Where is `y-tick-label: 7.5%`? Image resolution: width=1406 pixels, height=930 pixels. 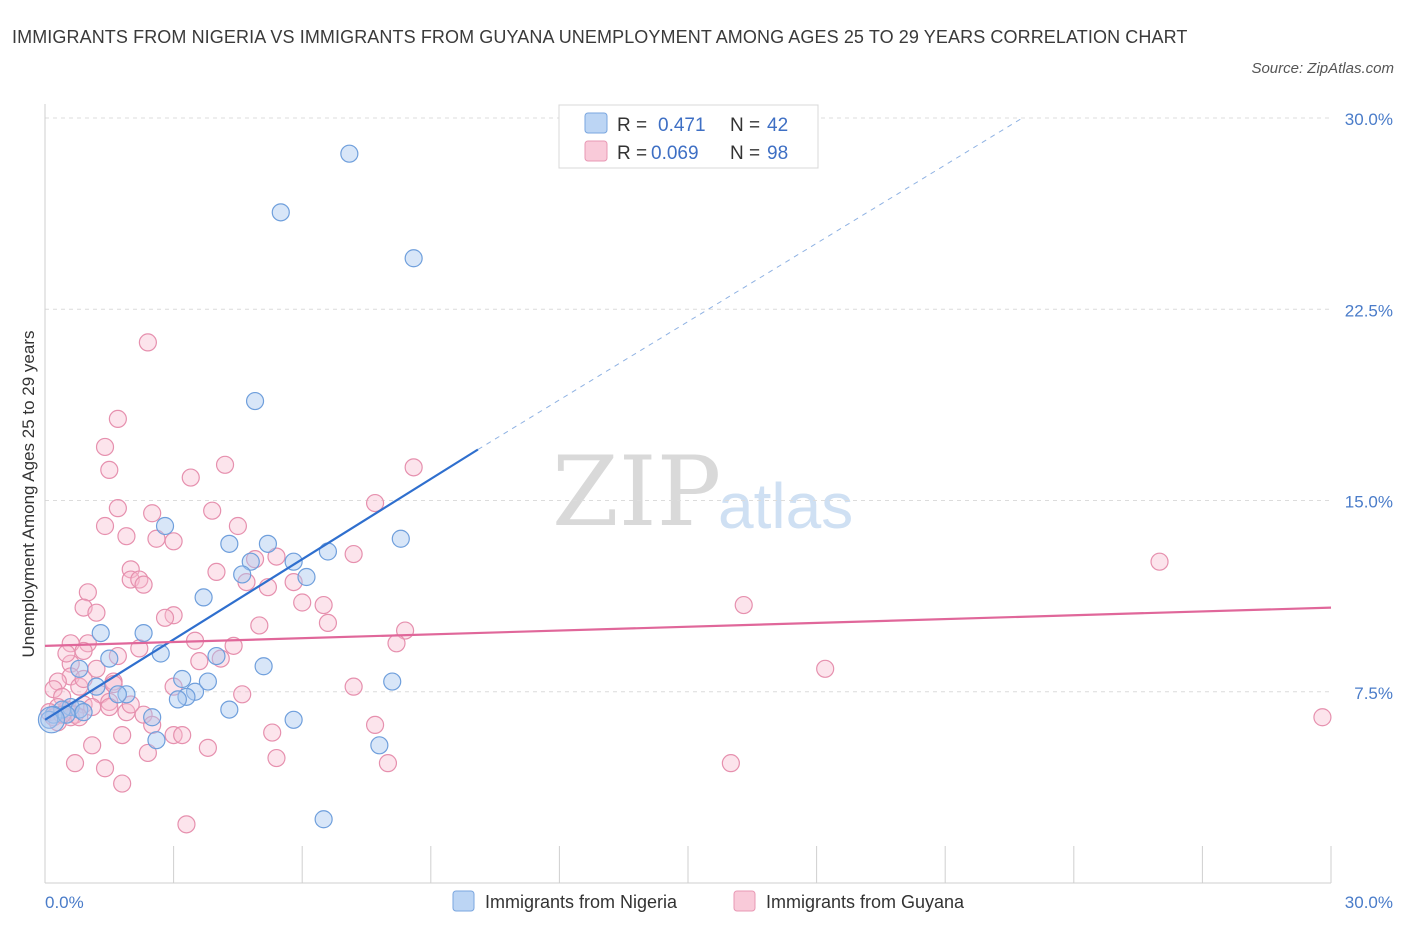 y-tick-label: 7.5% is located at coordinates (1373, 693).